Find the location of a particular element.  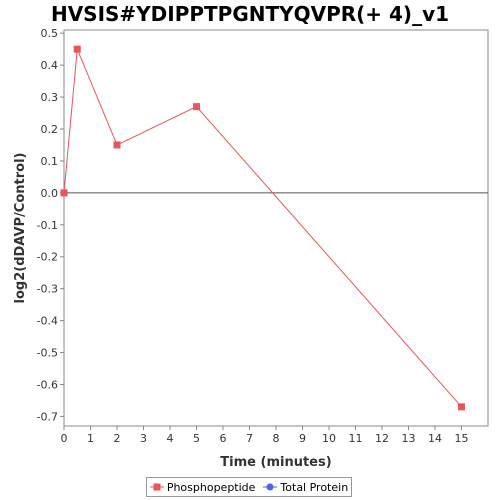

x-tick-label: 14 is located at coordinates (435, 438).